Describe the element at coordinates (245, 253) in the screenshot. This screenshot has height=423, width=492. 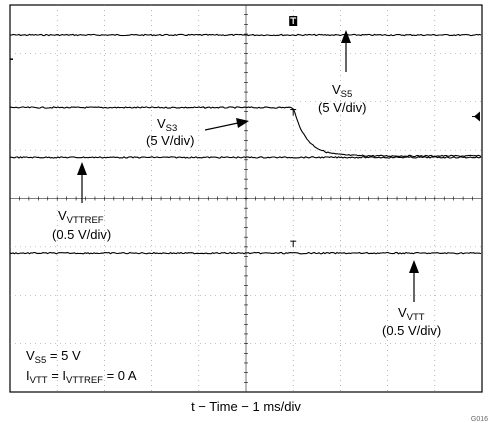
I see `trace-vtt` at that location.